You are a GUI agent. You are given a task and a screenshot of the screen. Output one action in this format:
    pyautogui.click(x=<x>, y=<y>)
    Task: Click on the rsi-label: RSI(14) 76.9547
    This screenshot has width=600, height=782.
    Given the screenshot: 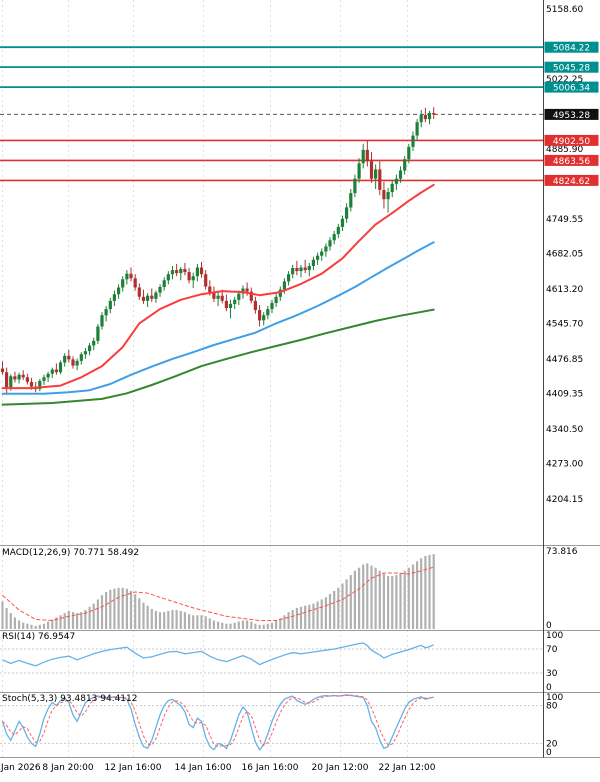 What is the action you would take?
    pyautogui.click(x=38, y=637)
    